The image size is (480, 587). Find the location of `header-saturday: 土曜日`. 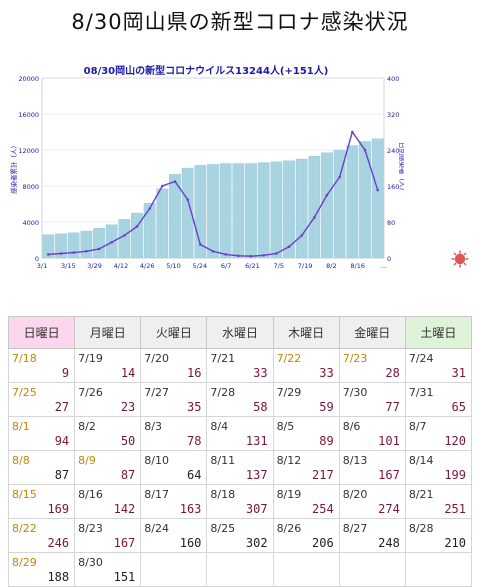

header-saturday: 土曜日 is located at coordinates (438, 332).